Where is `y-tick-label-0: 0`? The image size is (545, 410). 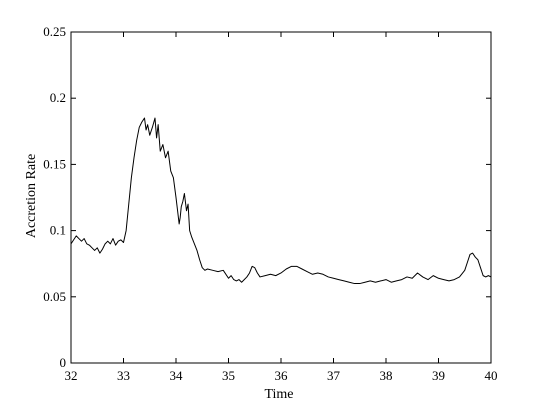 y-tick-label-0: 0 is located at coordinates (63, 362).